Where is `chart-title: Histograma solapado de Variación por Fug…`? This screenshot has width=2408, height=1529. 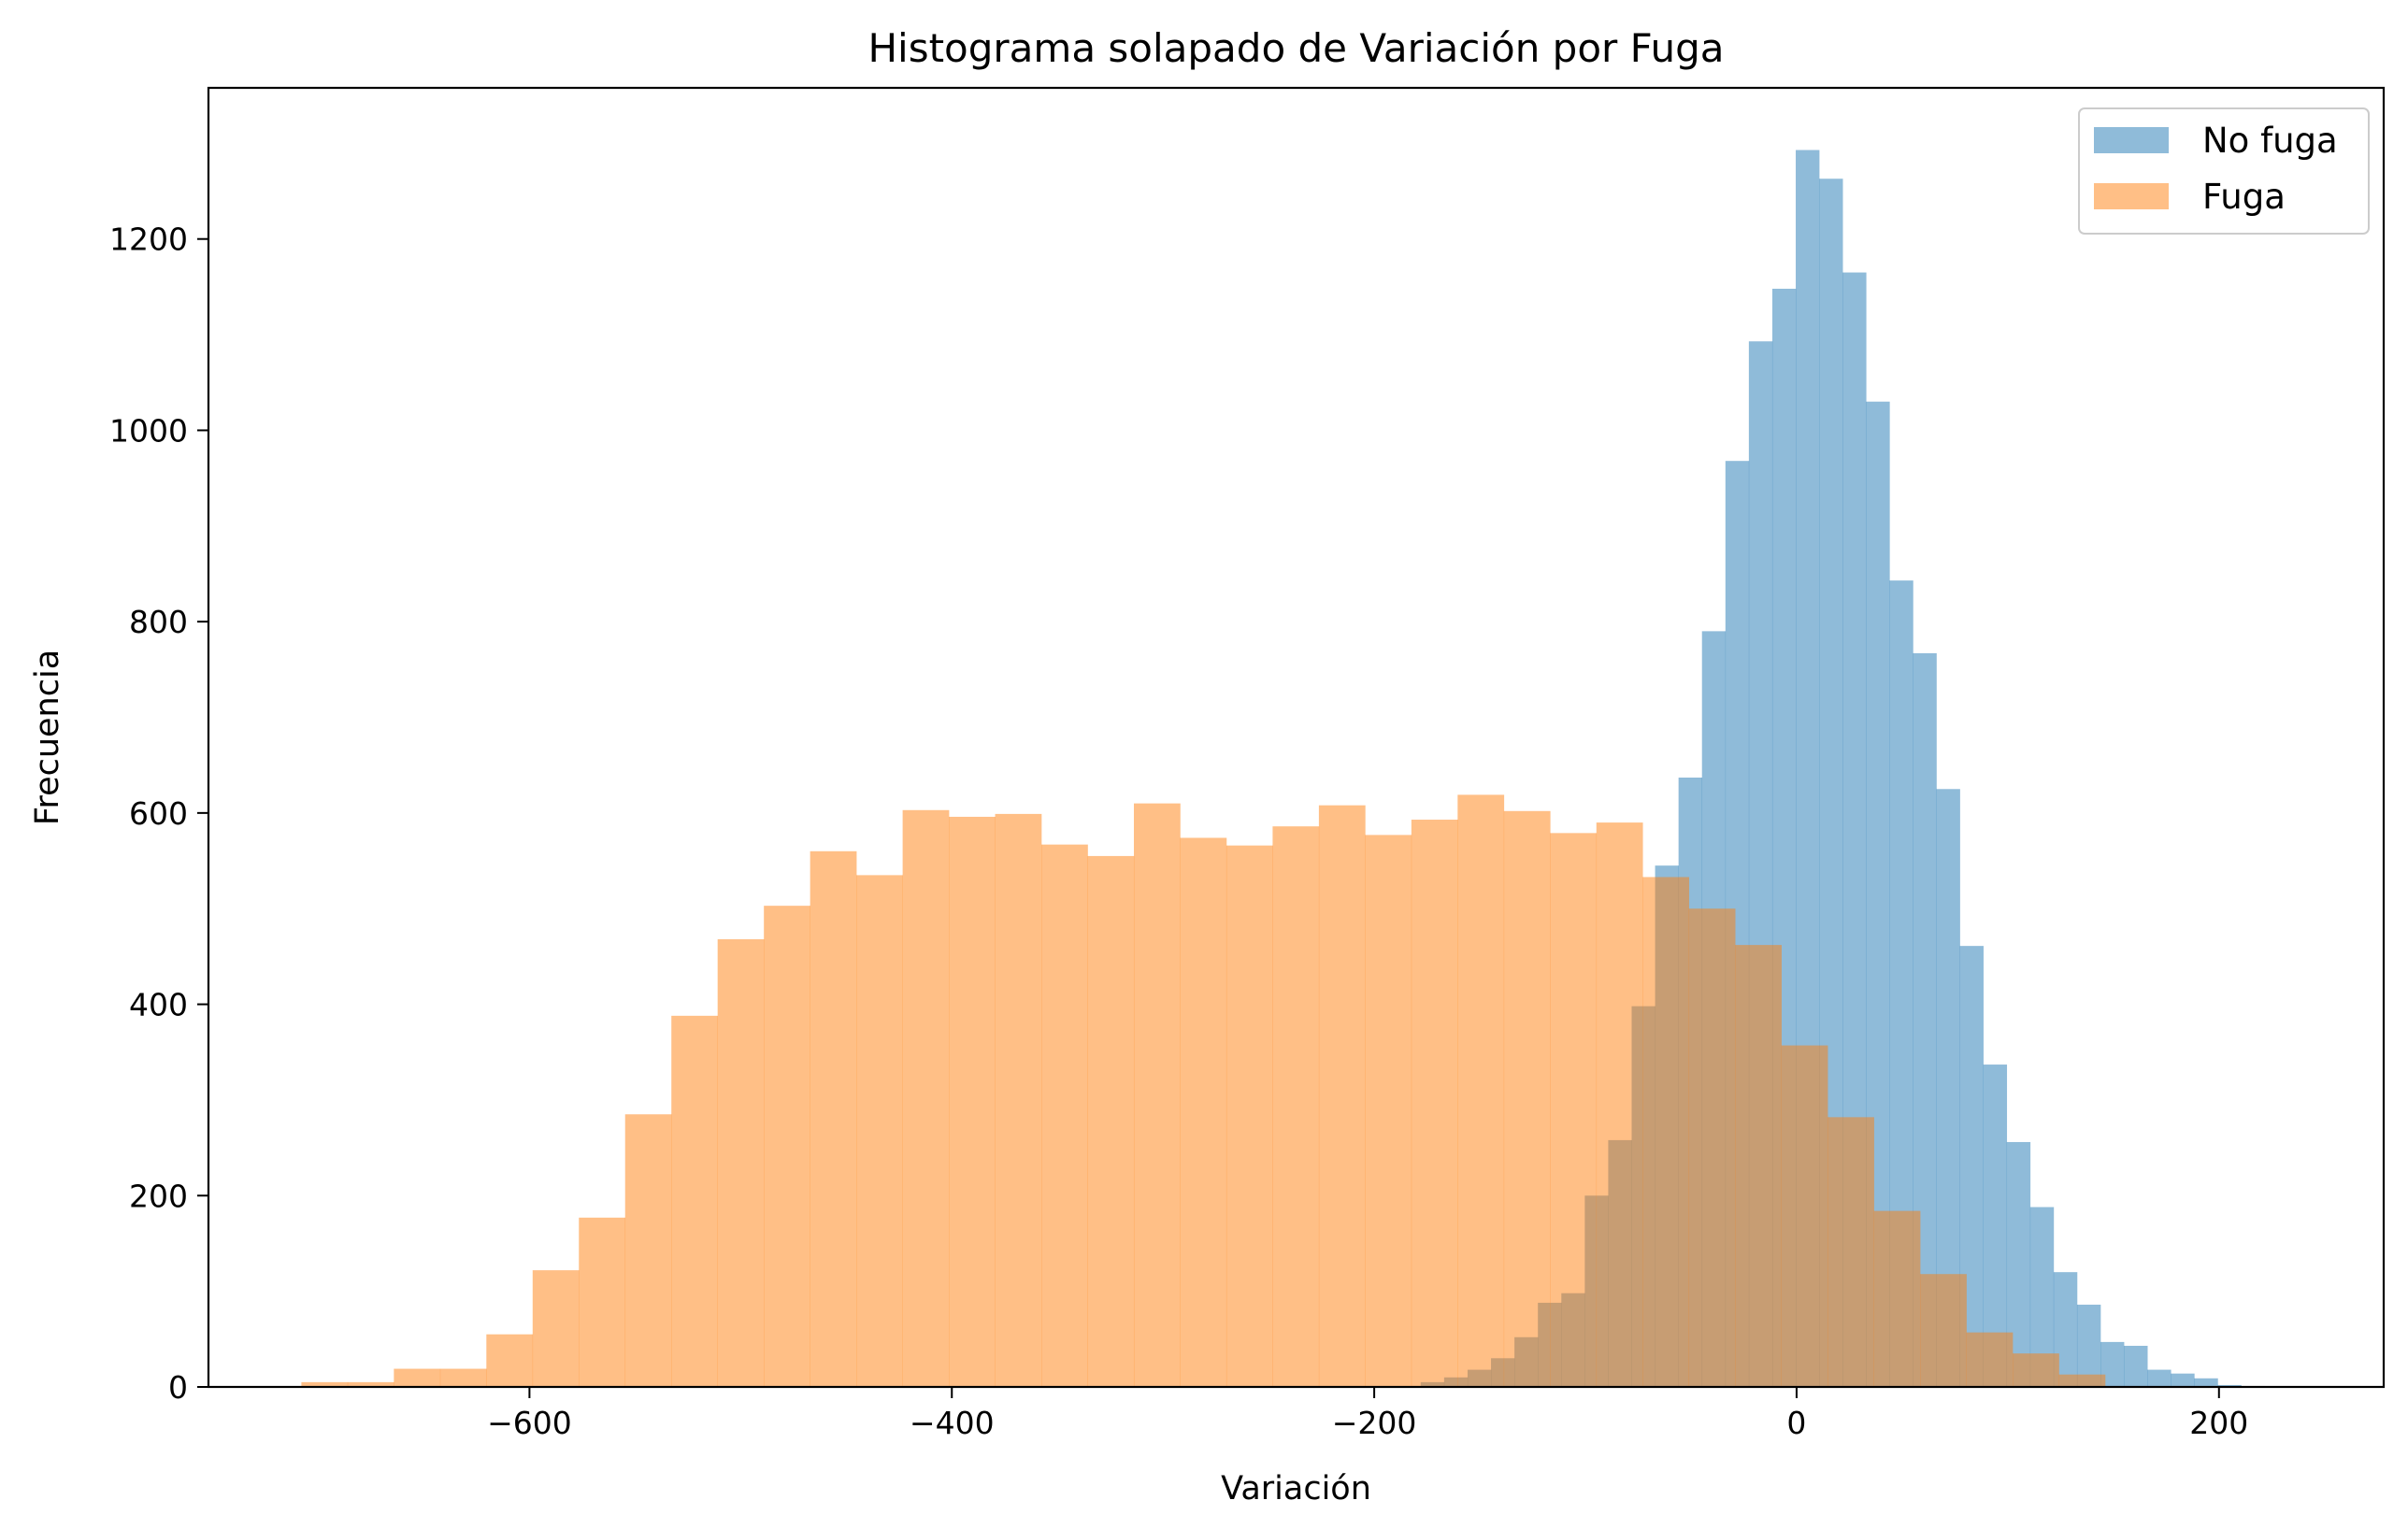 chart-title: Histograma solapado de Variación por Fug… is located at coordinates (1295, 48).